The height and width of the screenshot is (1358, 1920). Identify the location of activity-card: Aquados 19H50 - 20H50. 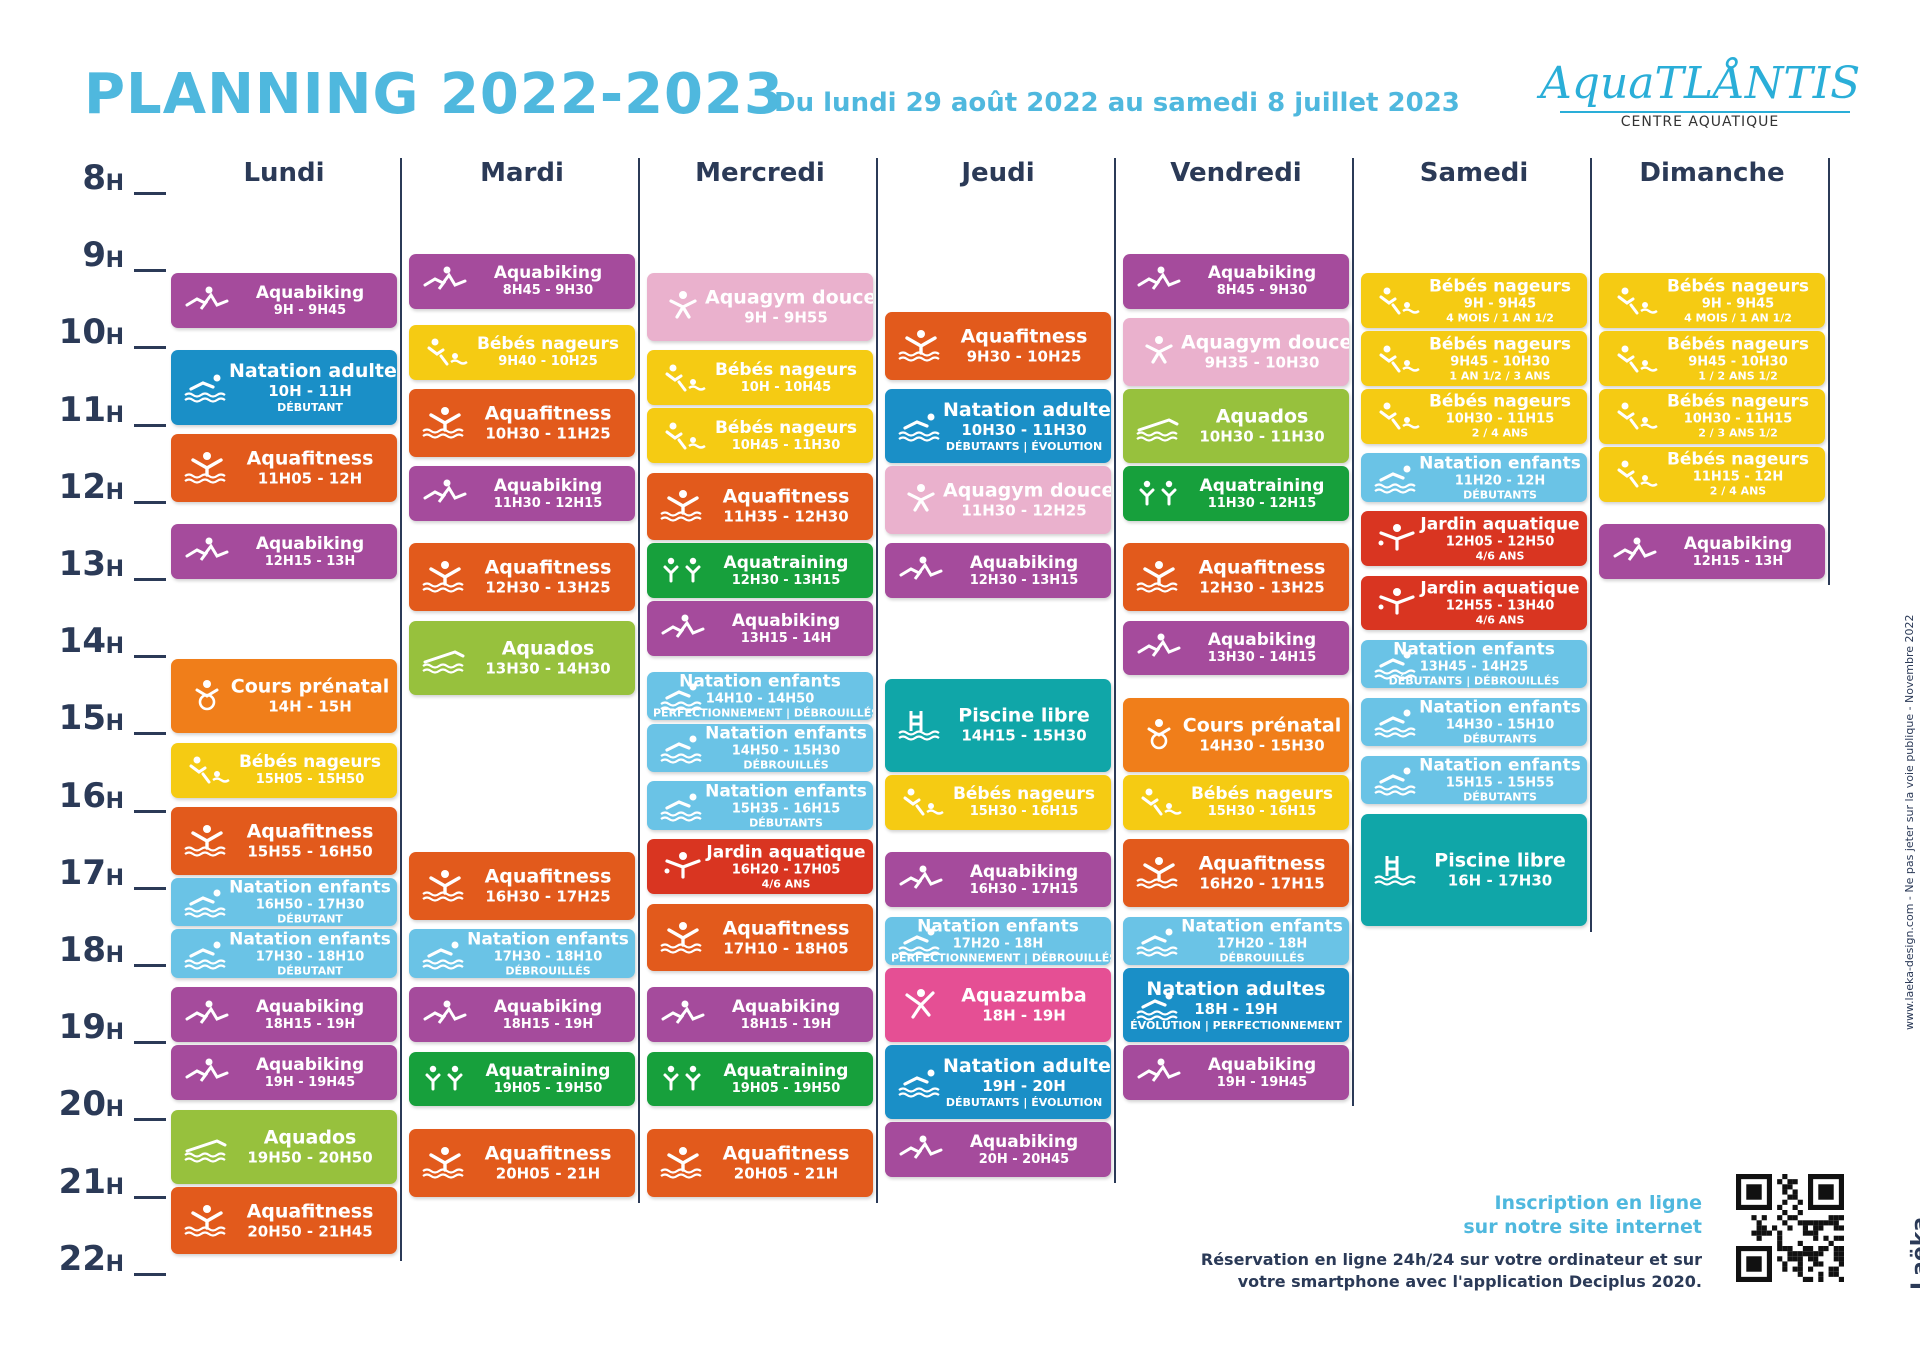
(284, 1146).